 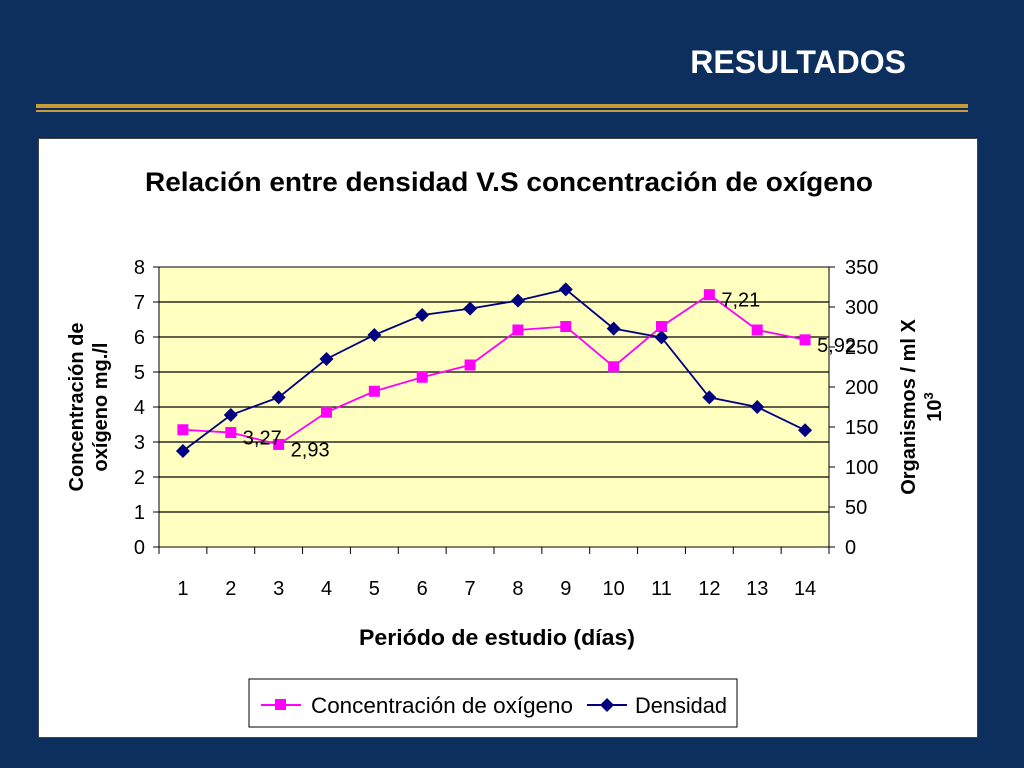 What do you see at coordinates (928, 395) in the screenshot?
I see `y2-axis-title-superscript: 3` at bounding box center [928, 395].